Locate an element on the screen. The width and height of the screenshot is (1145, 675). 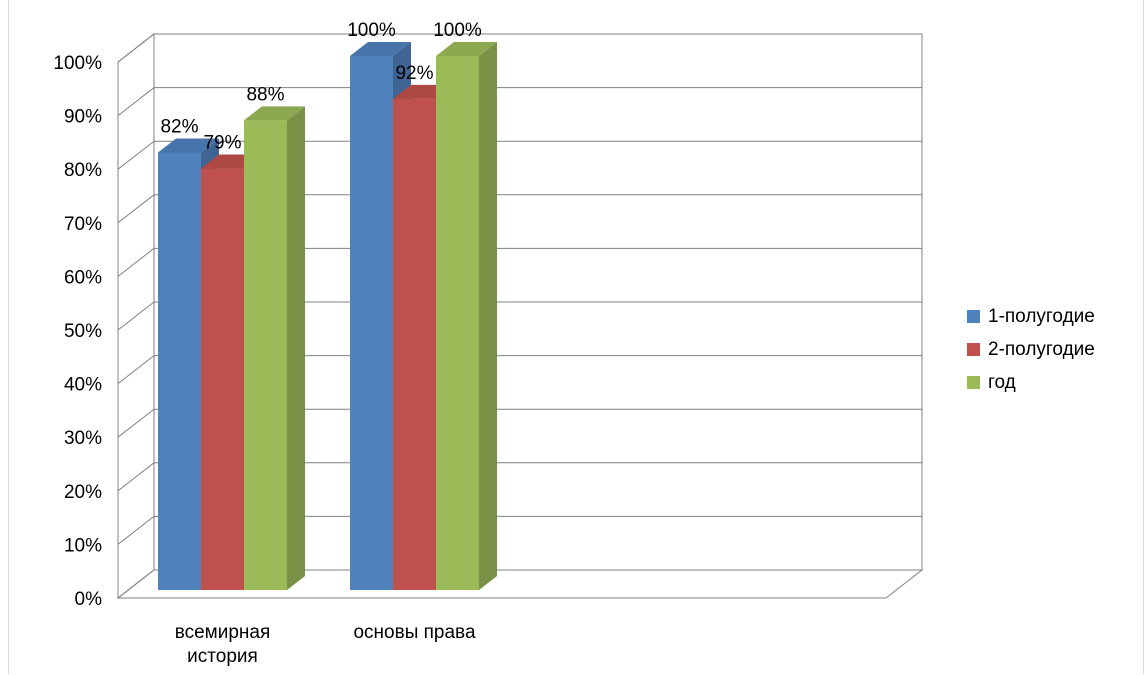
y-tick-label: 30% is located at coordinates (83, 438).